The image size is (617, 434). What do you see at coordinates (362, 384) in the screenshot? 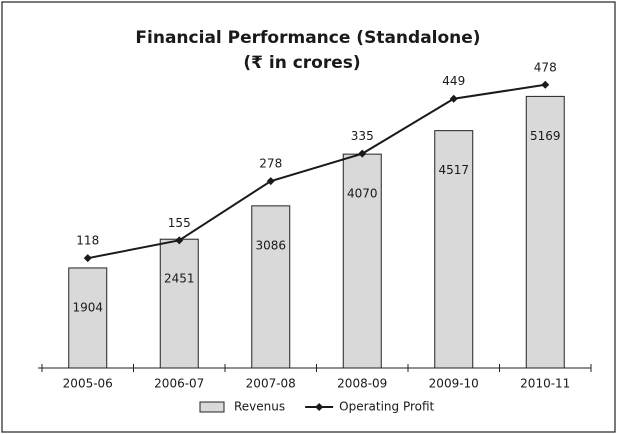
I see `x-tick-label: 2008-09` at bounding box center [362, 384].